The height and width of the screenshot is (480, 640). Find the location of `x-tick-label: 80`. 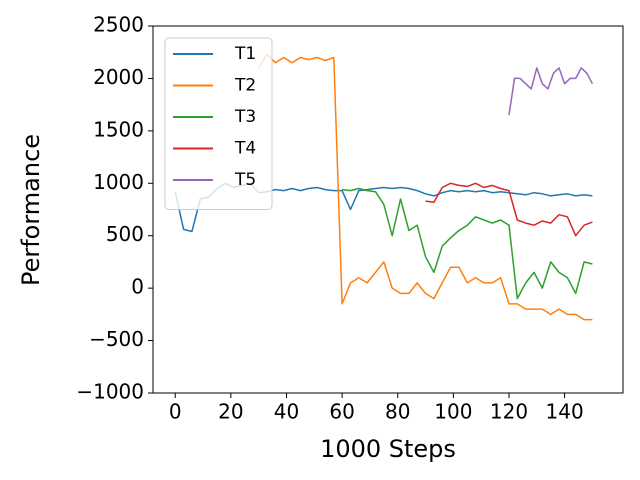

x-tick-label: 80 is located at coordinates (397, 412).